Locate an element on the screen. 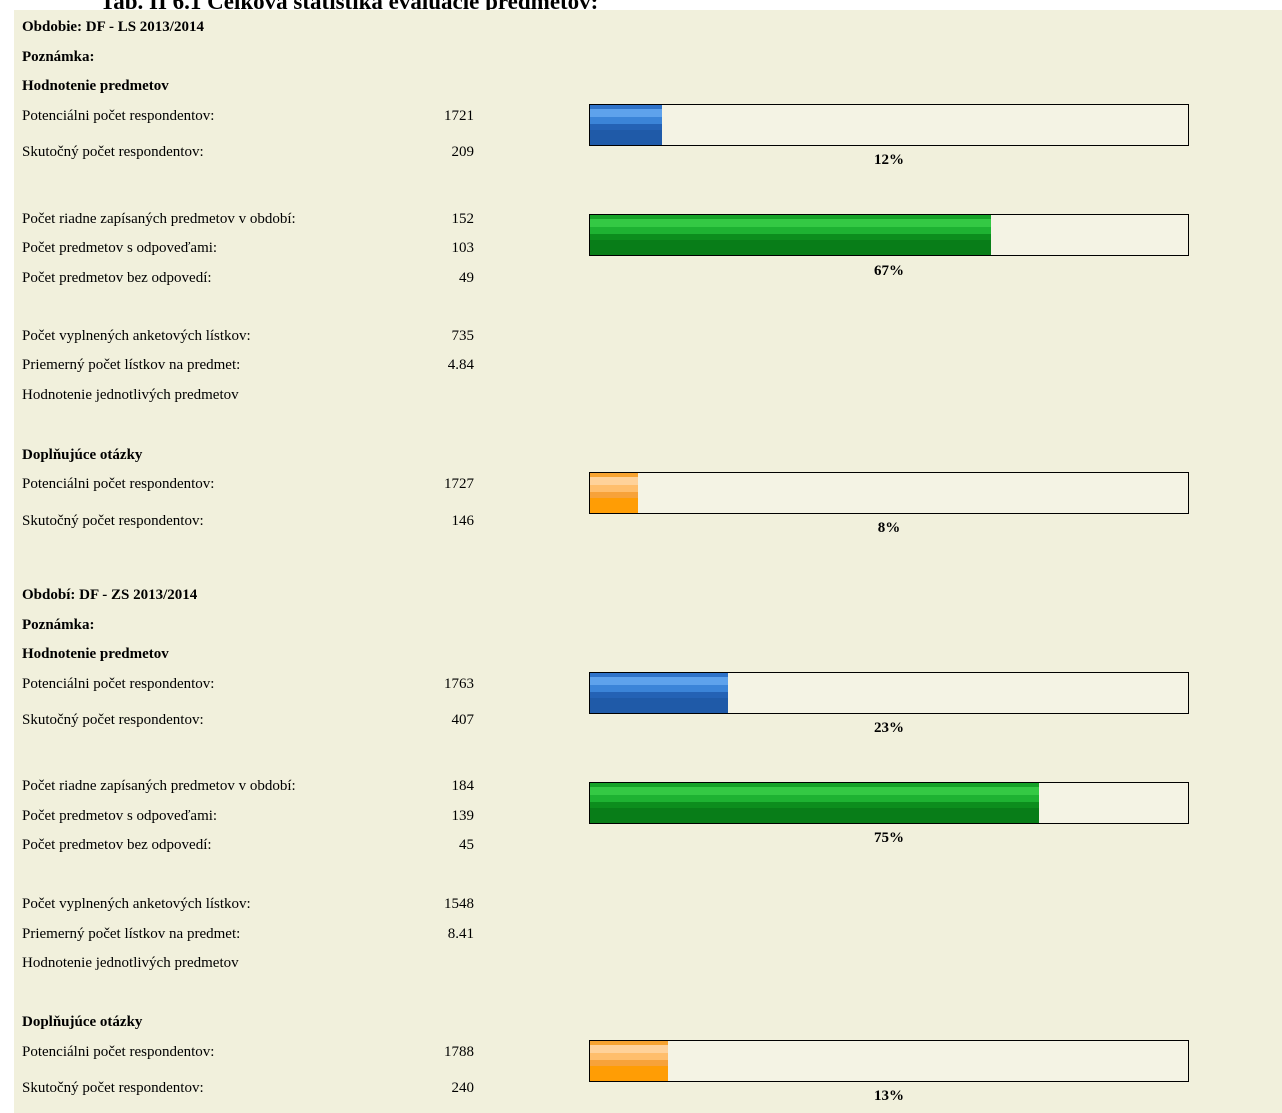 Image resolution: width=1282 pixels, height=1113 pixels. subjects-with-answers-value: 103 is located at coordinates (463, 248).